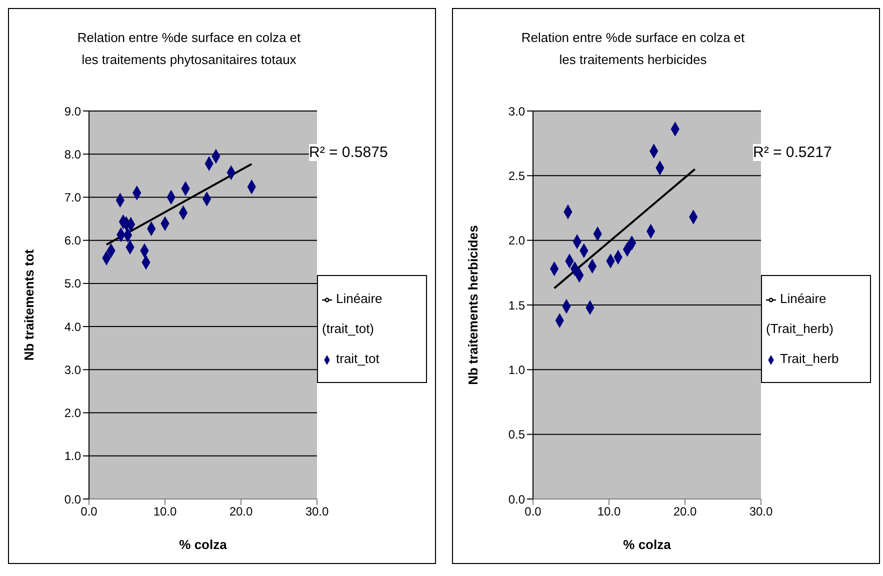 Image resolution: width=883 pixels, height=576 pixels. I want to click on annotation: R² = 0.5875, so click(348, 152).